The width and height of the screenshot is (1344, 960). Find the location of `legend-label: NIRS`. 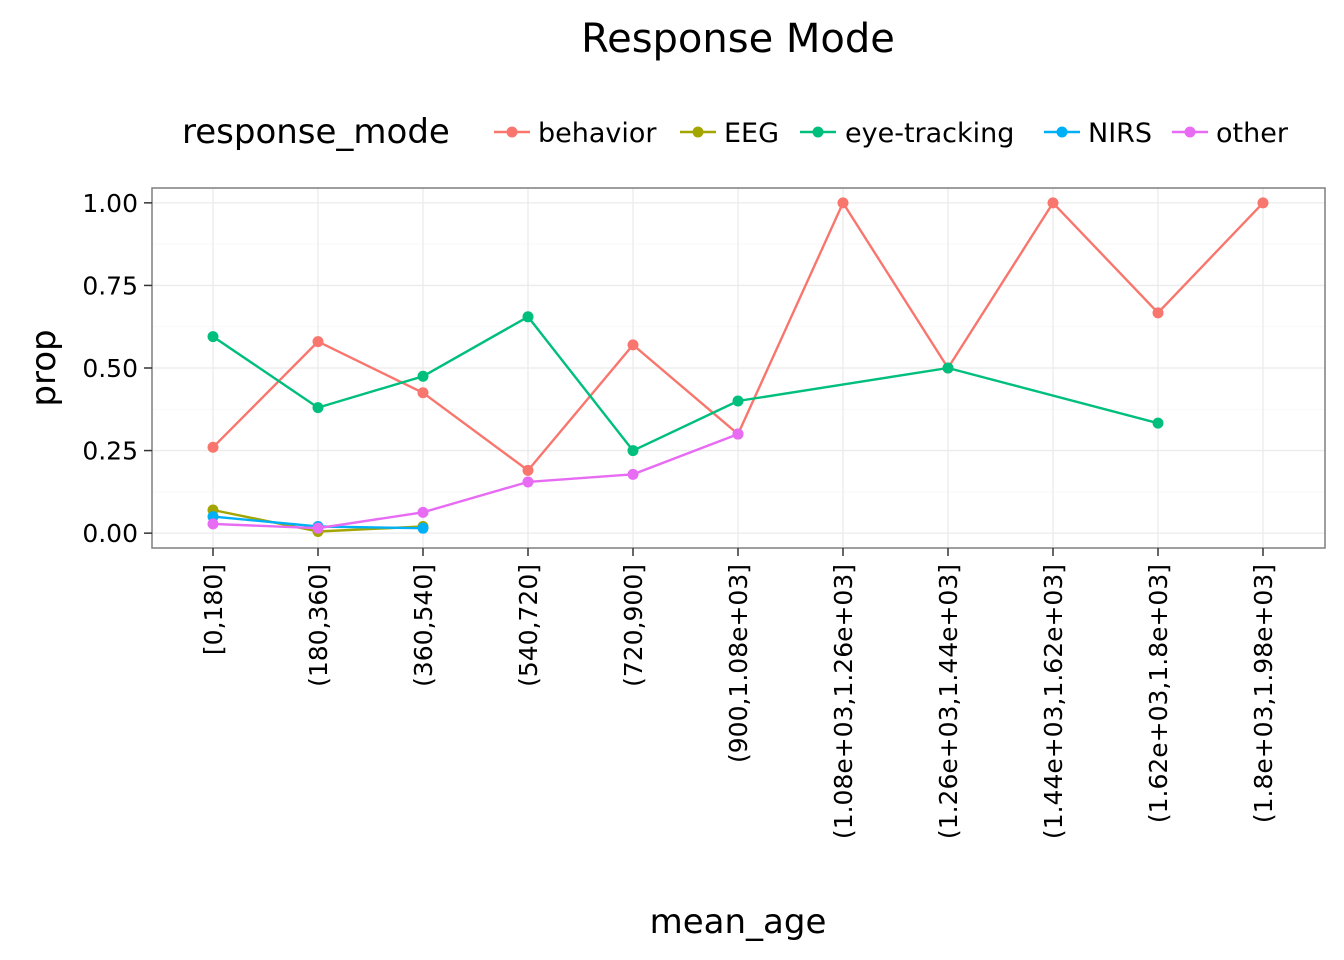

legend-label: NIRS is located at coordinates (1120, 133).